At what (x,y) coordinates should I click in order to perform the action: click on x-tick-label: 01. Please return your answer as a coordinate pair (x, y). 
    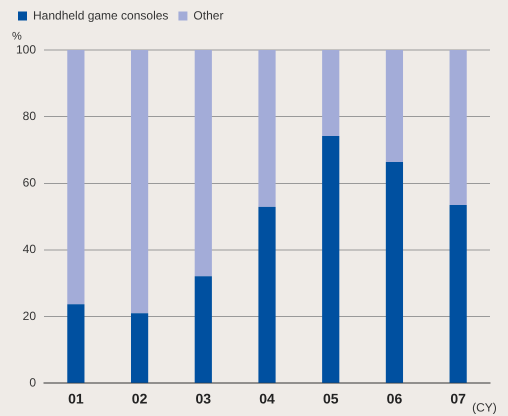
    Looking at the image, I should click on (76, 398).